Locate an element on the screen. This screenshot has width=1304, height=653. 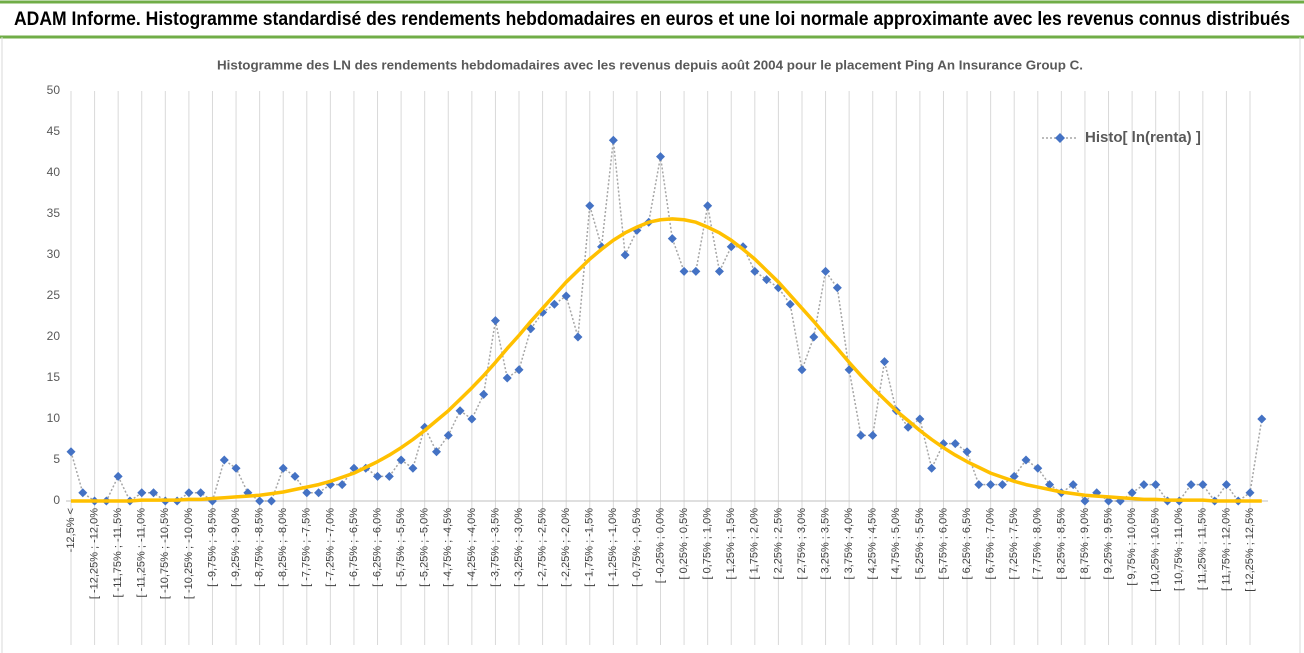
x-tick-label: [ -0,75% ; -0,5% is located at coordinates (637, 547).